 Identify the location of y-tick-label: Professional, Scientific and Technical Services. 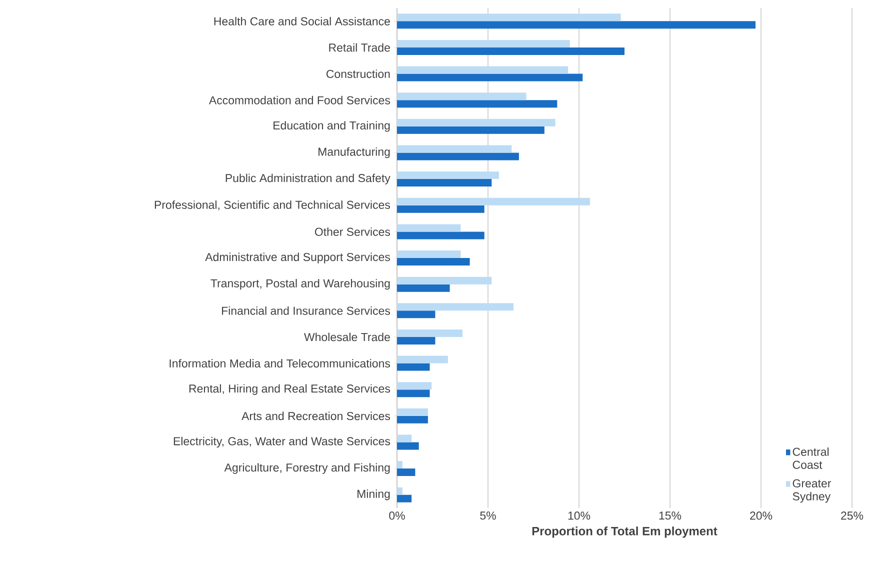
(272, 205).